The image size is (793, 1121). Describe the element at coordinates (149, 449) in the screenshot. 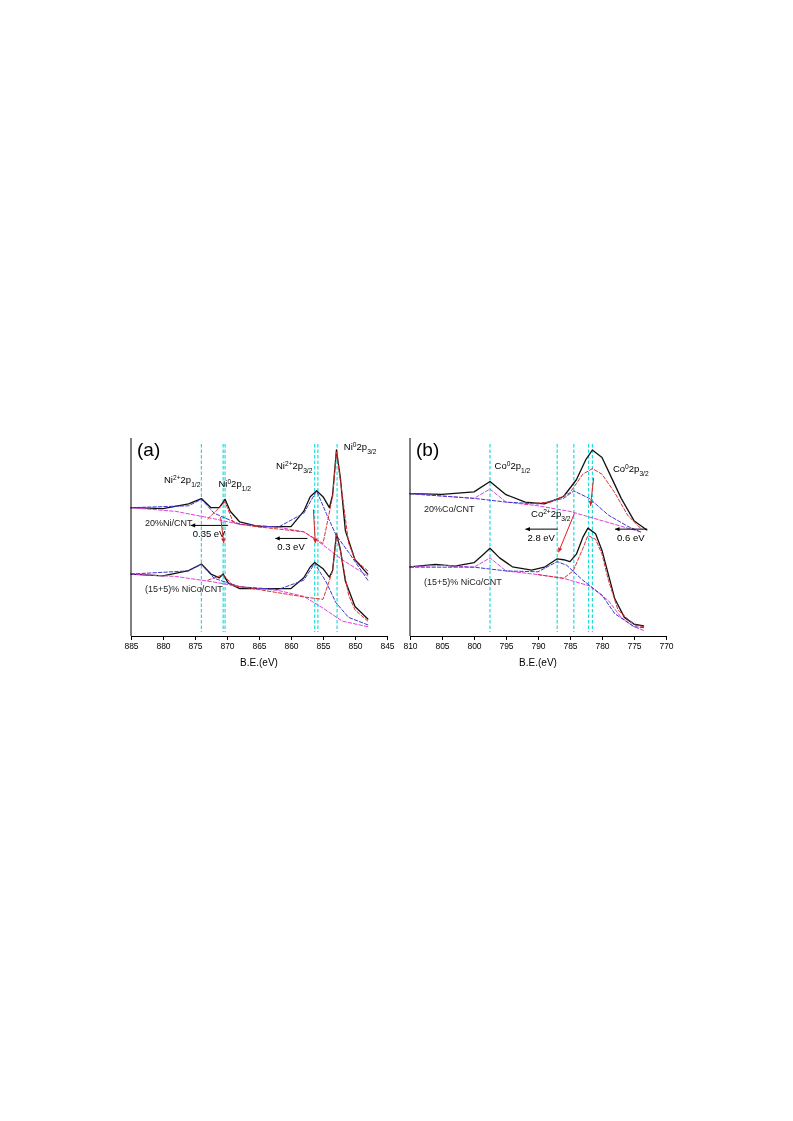

I see `chart-title: (a)` at that location.